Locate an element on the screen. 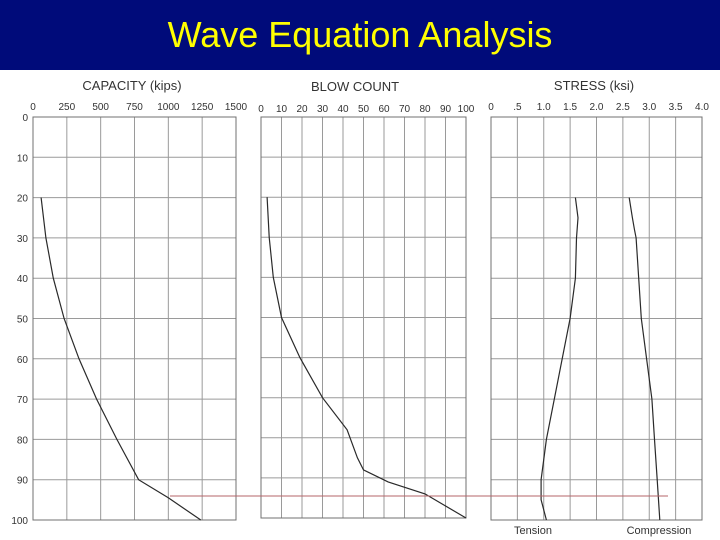 This screenshot has width=720, height=540. x-tick-label: 50 is located at coordinates (364, 109).